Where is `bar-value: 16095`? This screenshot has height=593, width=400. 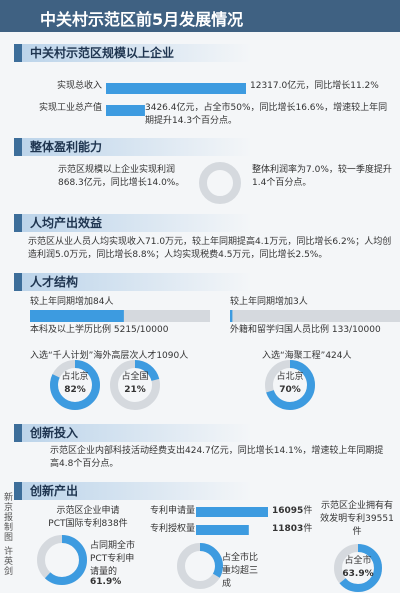
bar-value: 16095 is located at coordinates (288, 511).